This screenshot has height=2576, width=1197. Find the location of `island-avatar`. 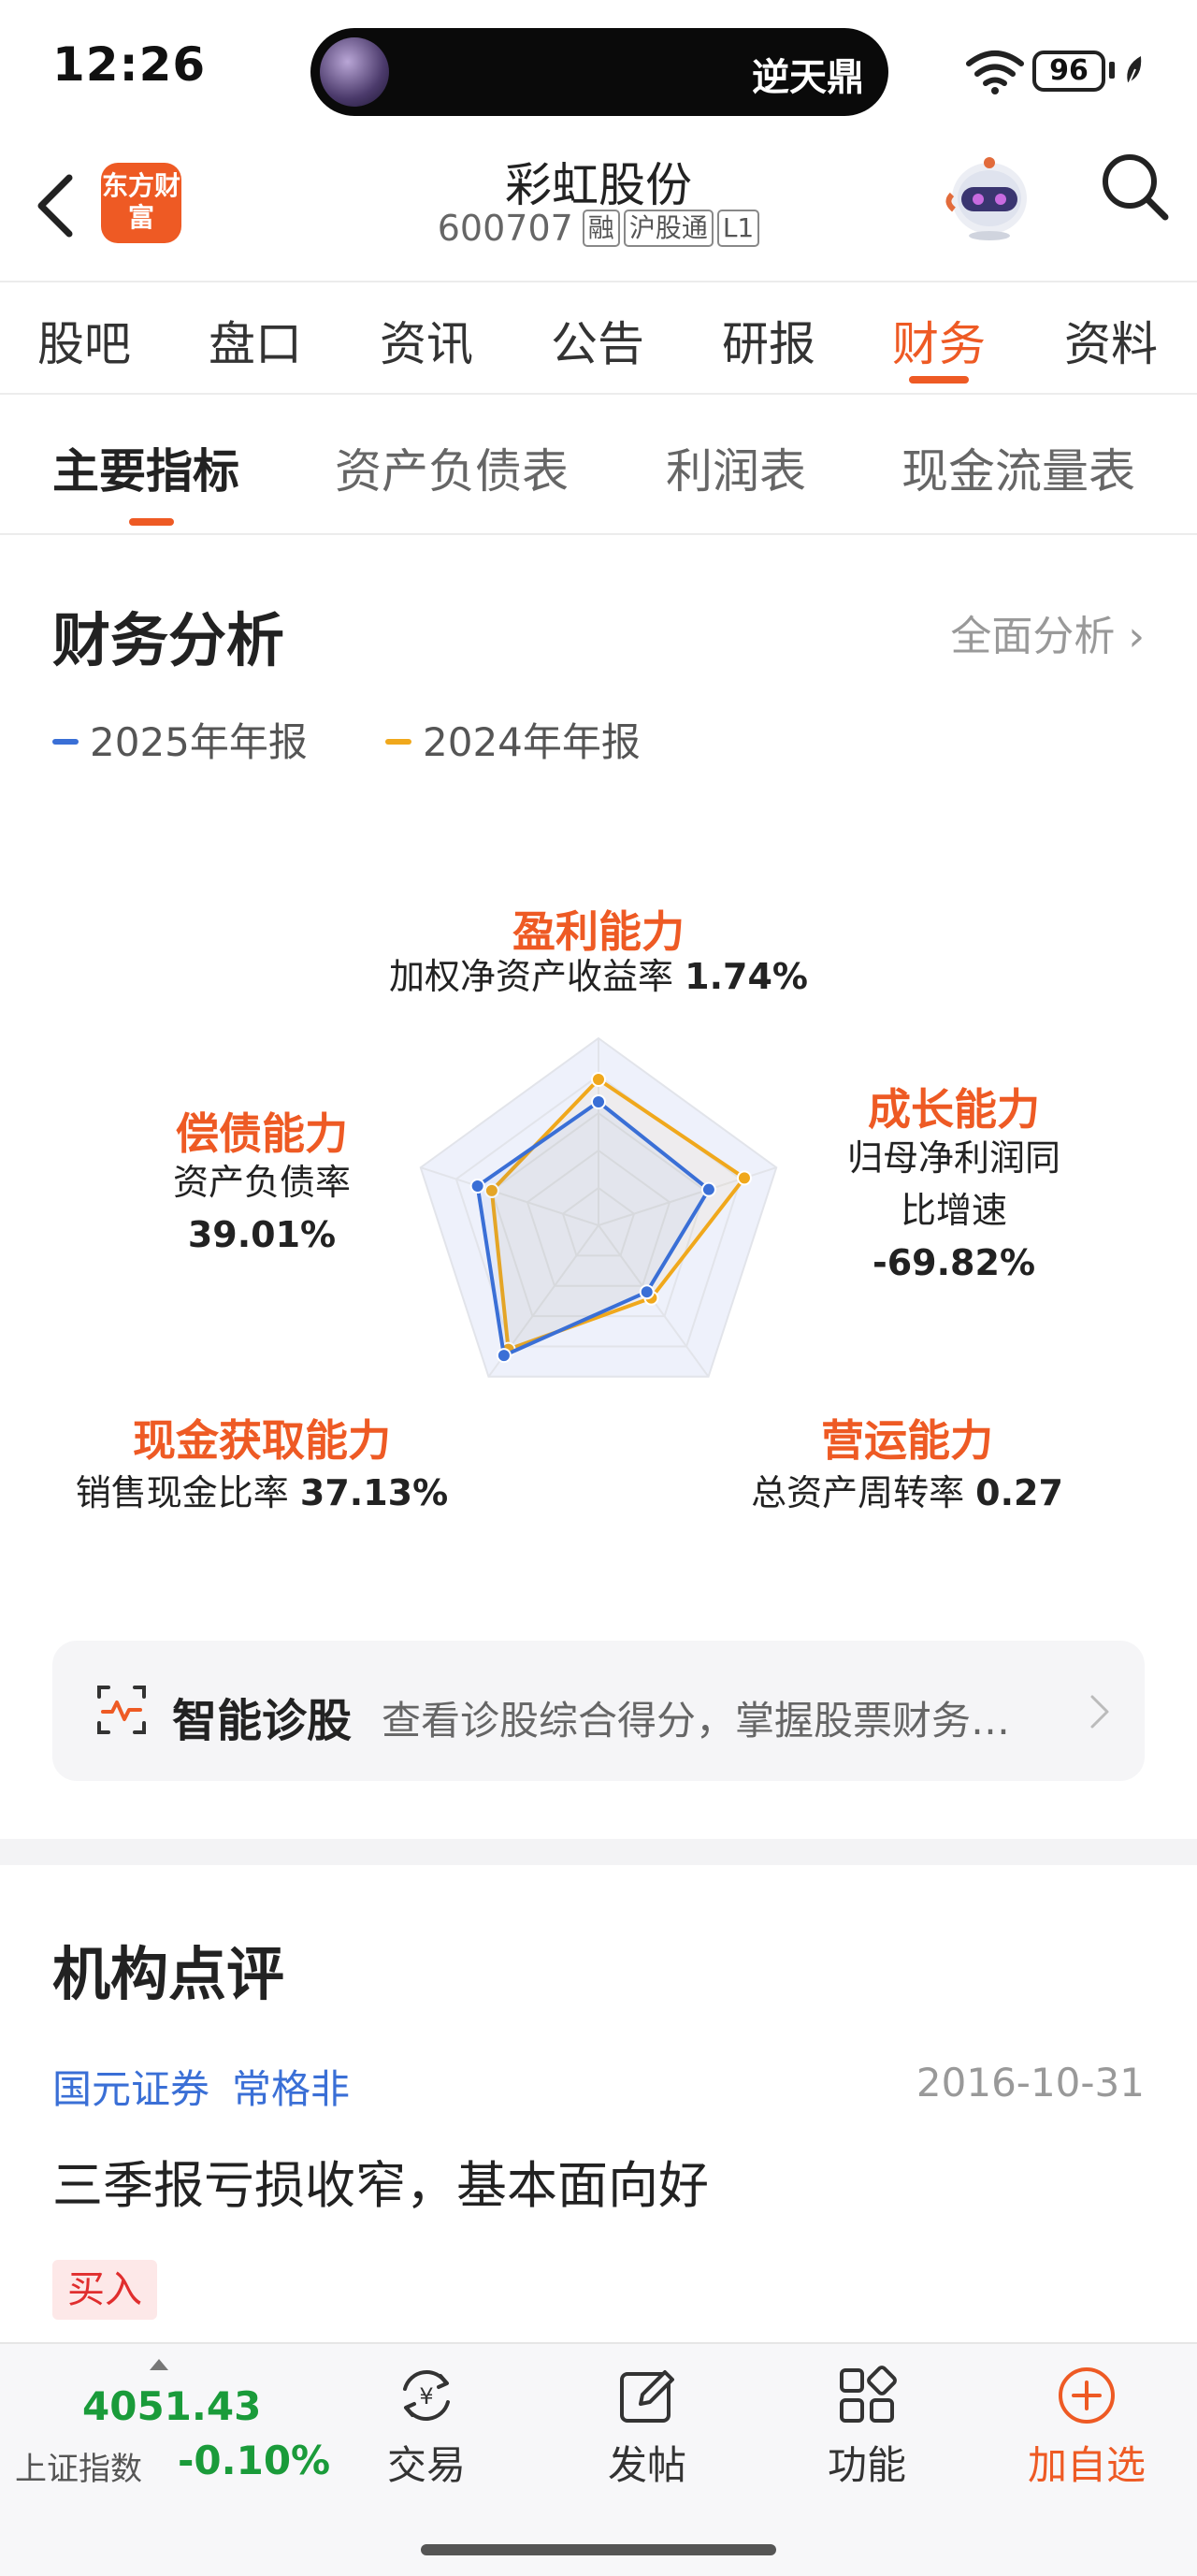

island-avatar is located at coordinates (354, 72).